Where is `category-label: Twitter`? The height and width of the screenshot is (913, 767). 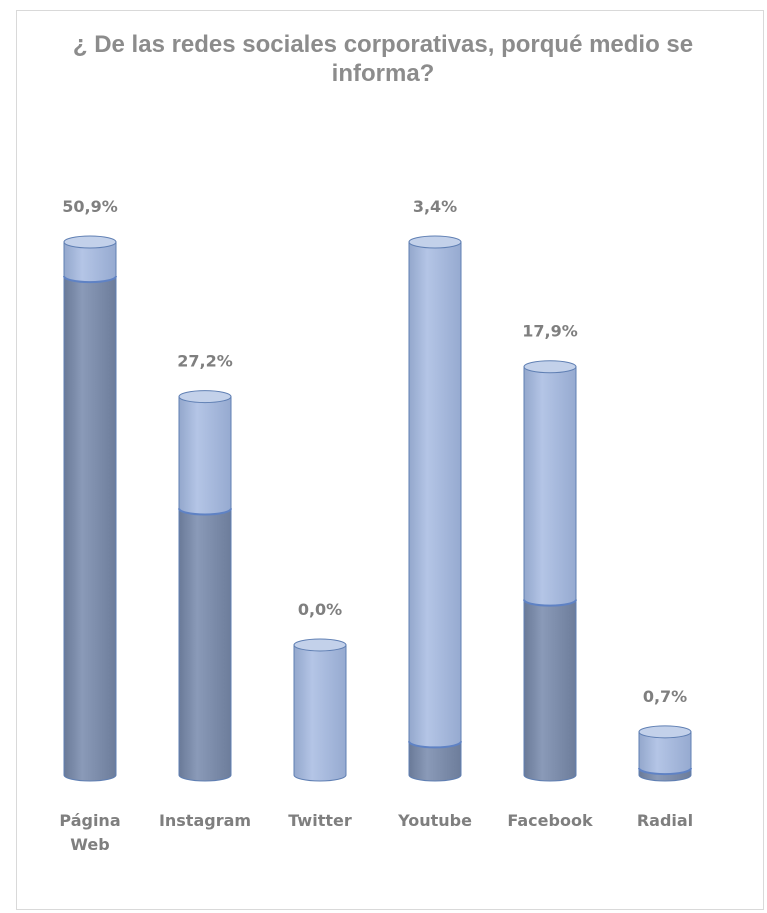 category-label: Twitter is located at coordinates (320, 820).